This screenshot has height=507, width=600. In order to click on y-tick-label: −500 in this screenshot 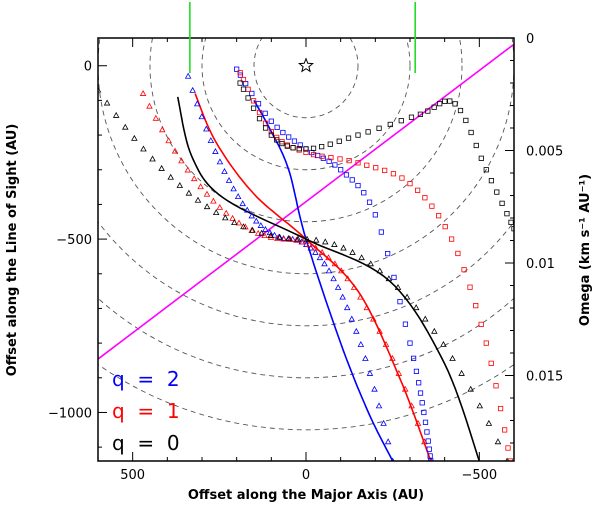, I will do `click(74, 240)`.